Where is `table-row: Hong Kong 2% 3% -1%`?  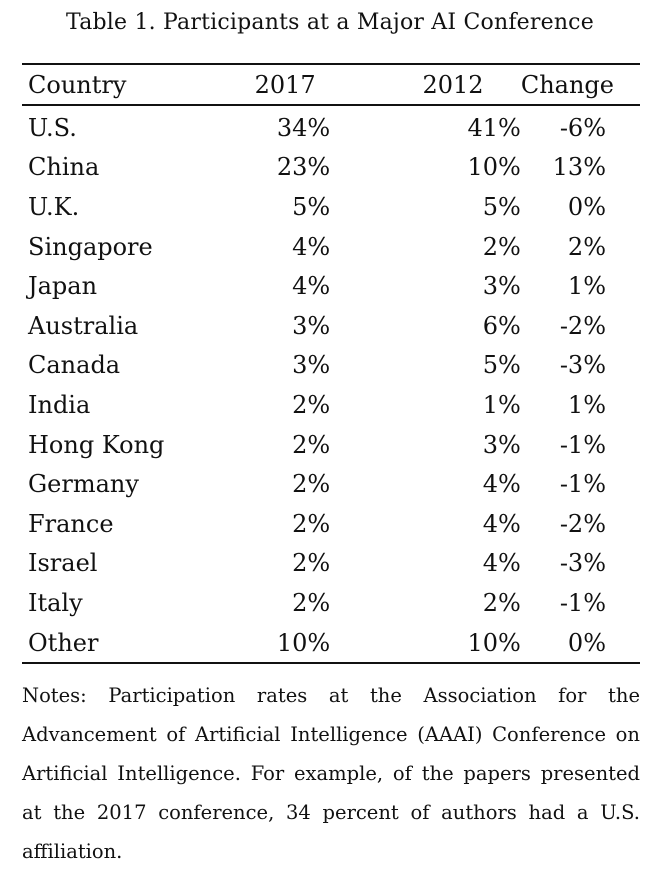 table-row: Hong Kong 2% 3% -1% is located at coordinates (331, 445).